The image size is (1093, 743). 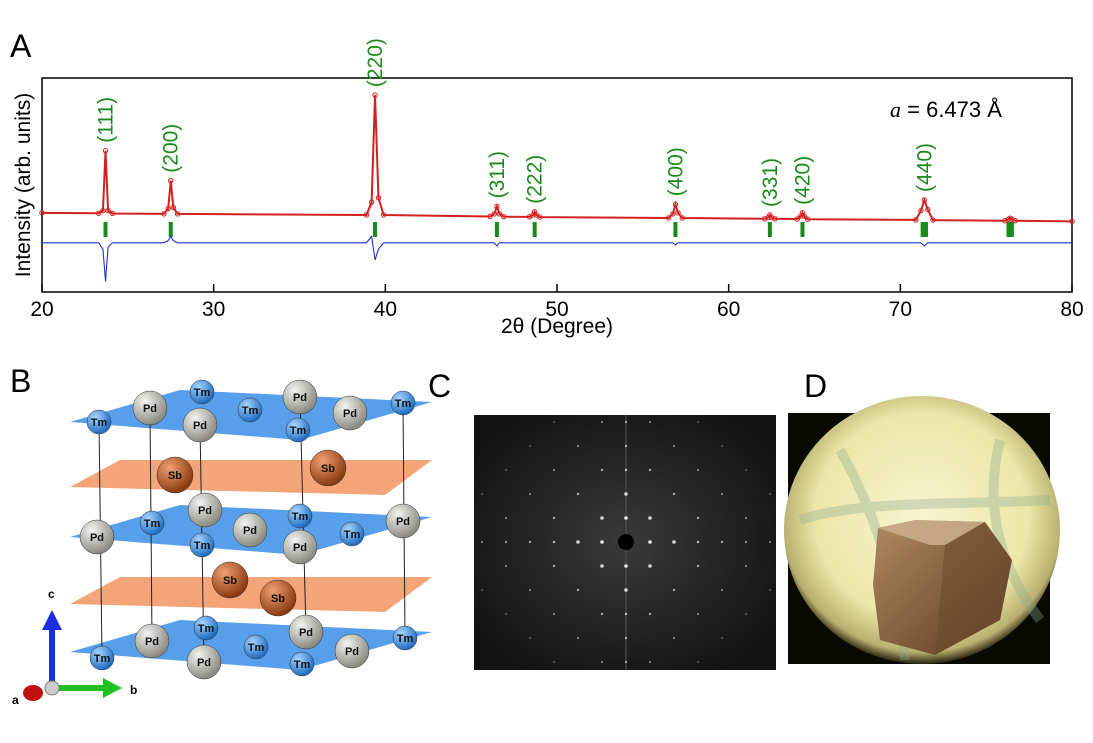 What do you see at coordinates (439, 386) in the screenshot?
I see `panel-letter: C` at bounding box center [439, 386].